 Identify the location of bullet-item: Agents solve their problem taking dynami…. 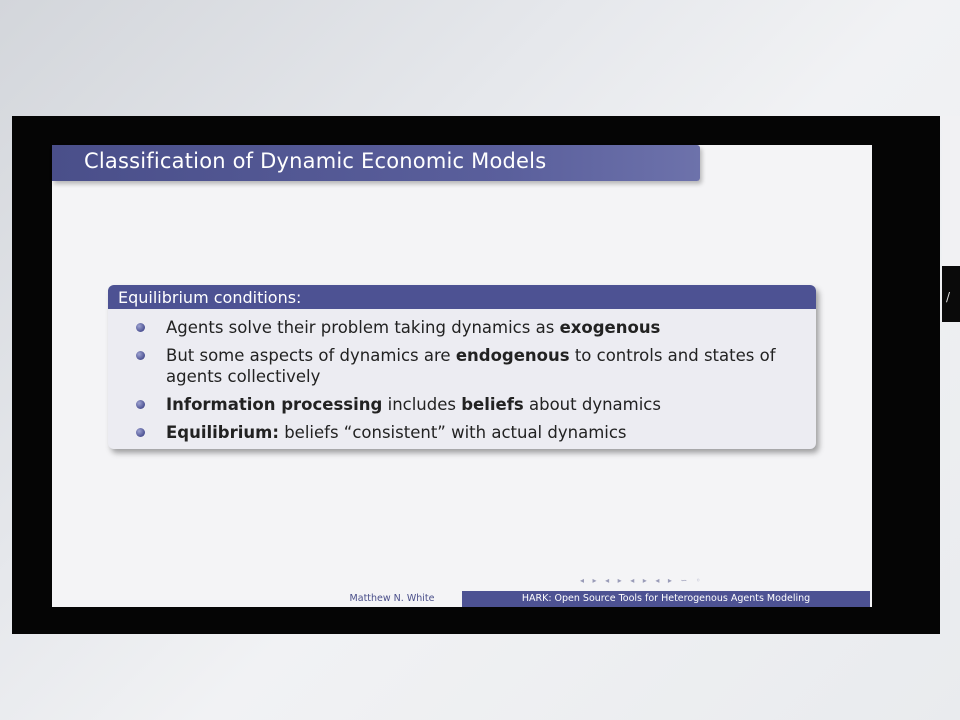
(476, 327).